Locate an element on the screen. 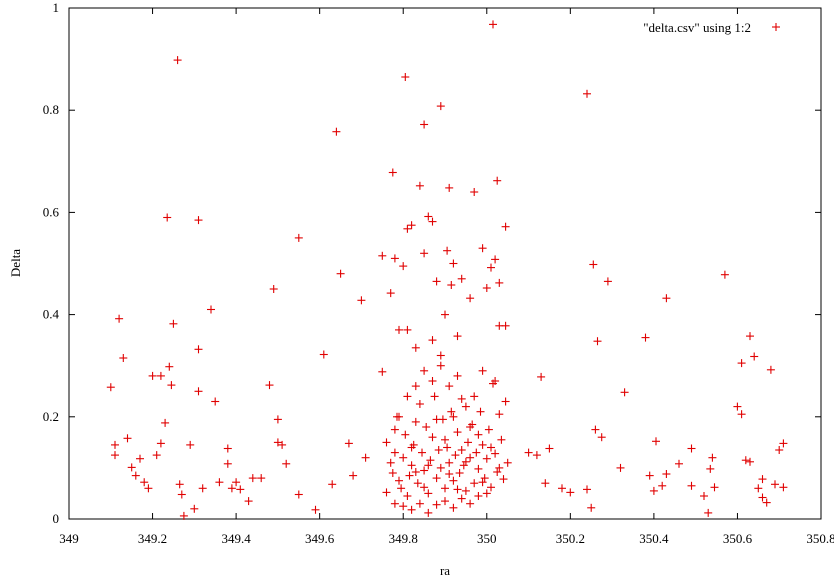  legend-marker is located at coordinates (776, 27).